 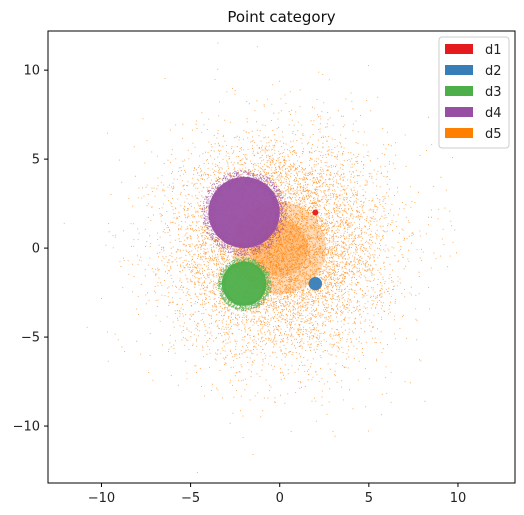 I want to click on y-tick-label: −5, so click(x=30, y=338).